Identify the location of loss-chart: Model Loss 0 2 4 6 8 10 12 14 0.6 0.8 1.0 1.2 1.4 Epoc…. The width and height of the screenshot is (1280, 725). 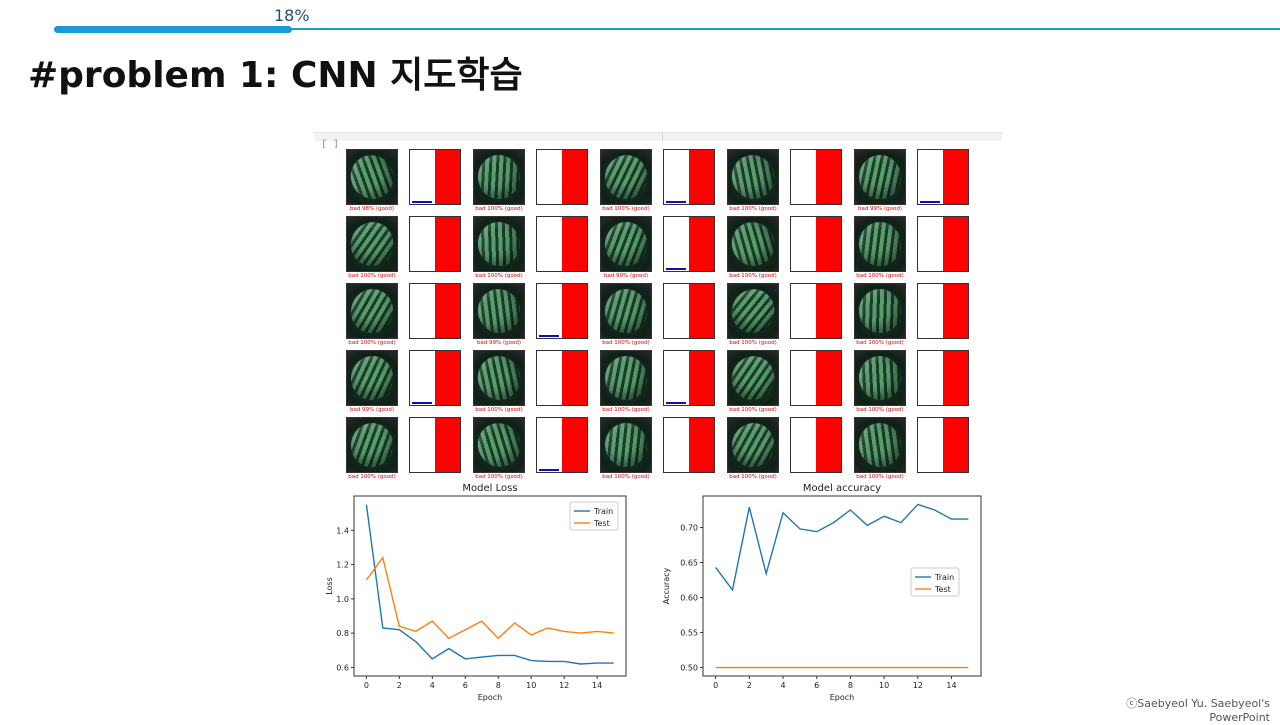
(476, 592).